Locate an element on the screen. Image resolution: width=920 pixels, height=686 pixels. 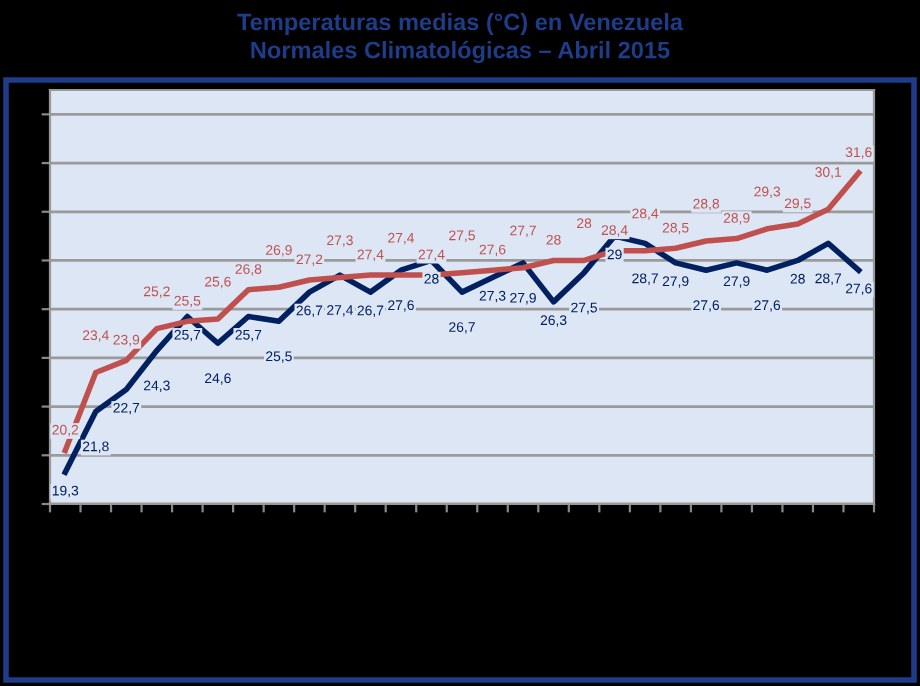
chart-title: Temperaturas medias (°C) en Venezuela is located at coordinates (460, 24).